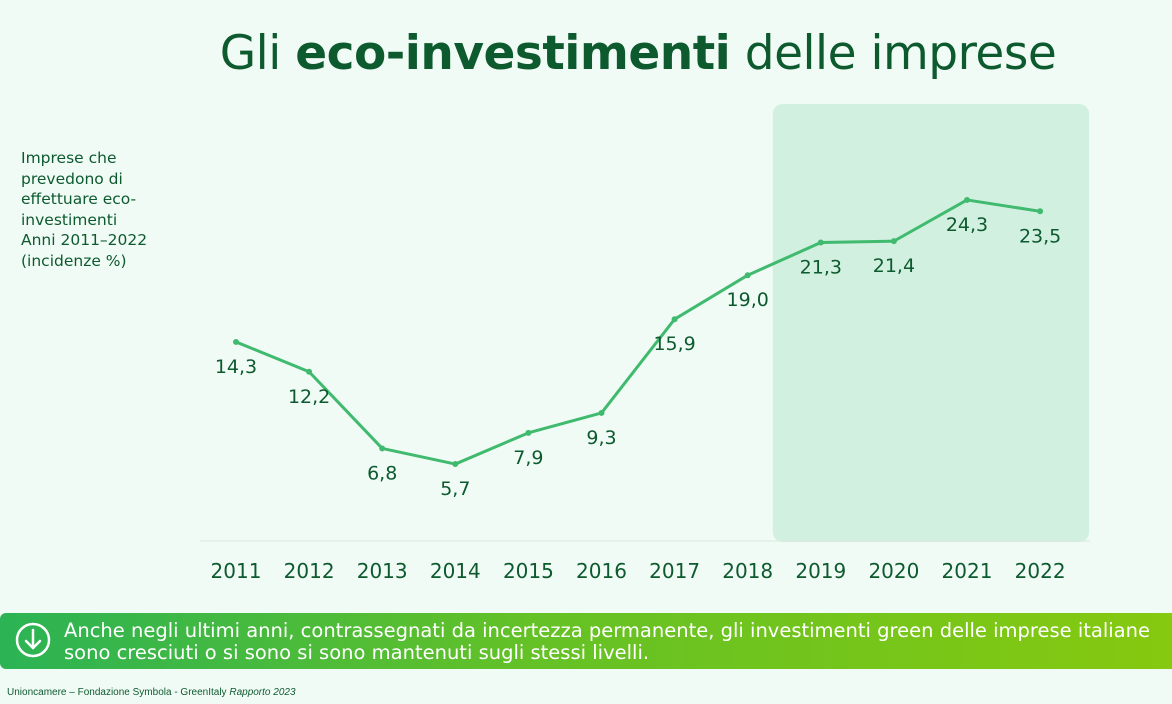 The width and height of the screenshot is (1172, 704). What do you see at coordinates (821, 268) in the screenshot?
I see `data-label: 21,3` at bounding box center [821, 268].